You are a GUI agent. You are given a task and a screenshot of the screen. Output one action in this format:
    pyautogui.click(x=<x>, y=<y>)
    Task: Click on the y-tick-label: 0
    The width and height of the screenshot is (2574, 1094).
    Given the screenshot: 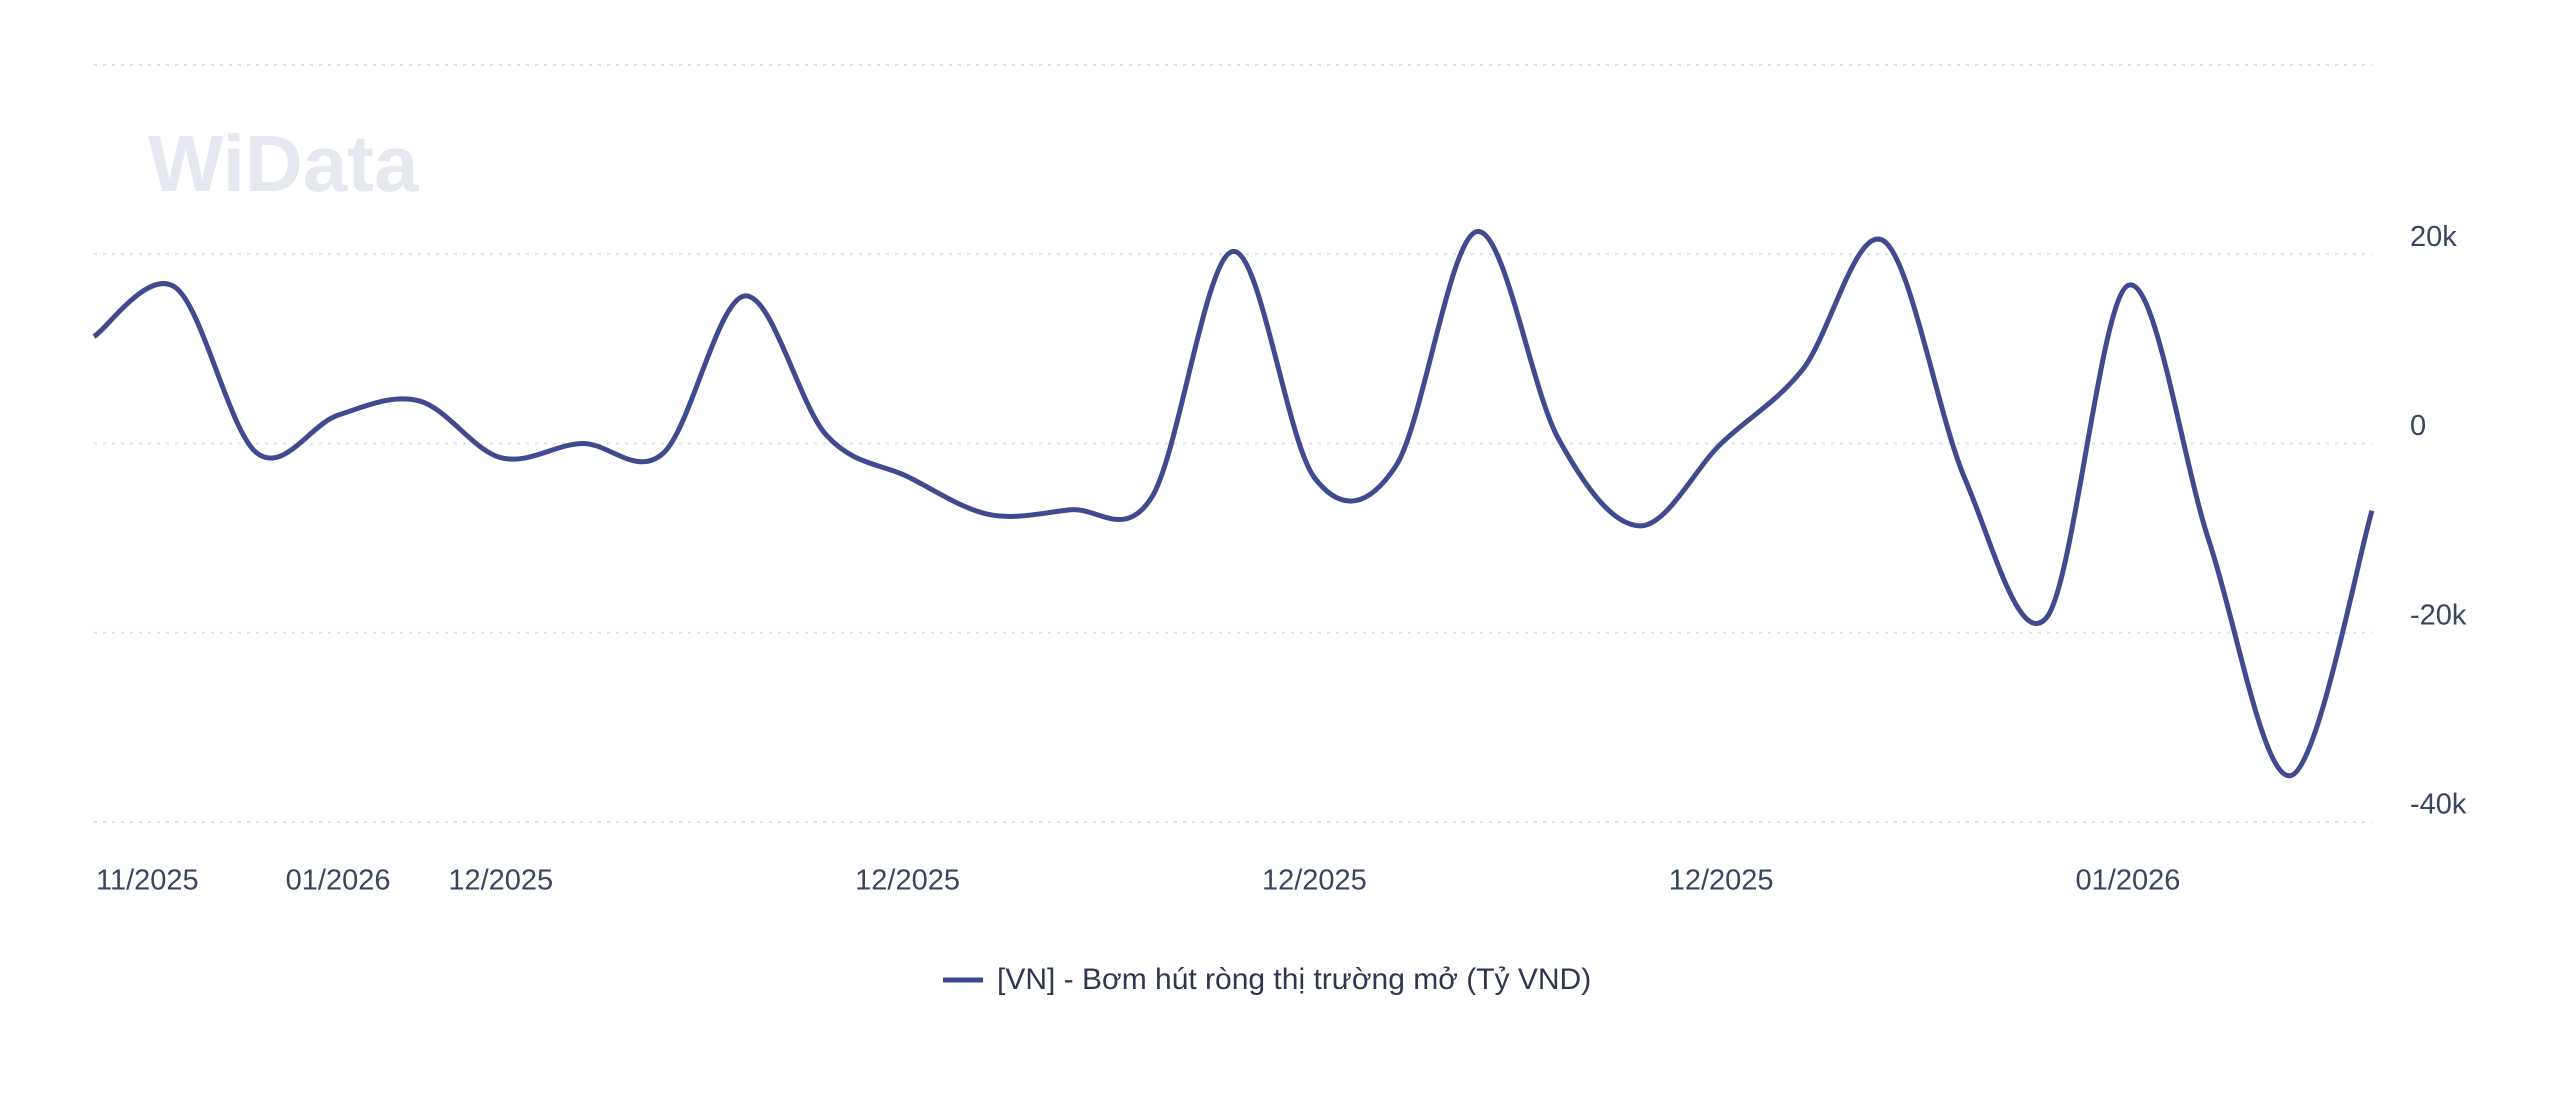 What is the action you would take?
    pyautogui.click(x=2418, y=426)
    